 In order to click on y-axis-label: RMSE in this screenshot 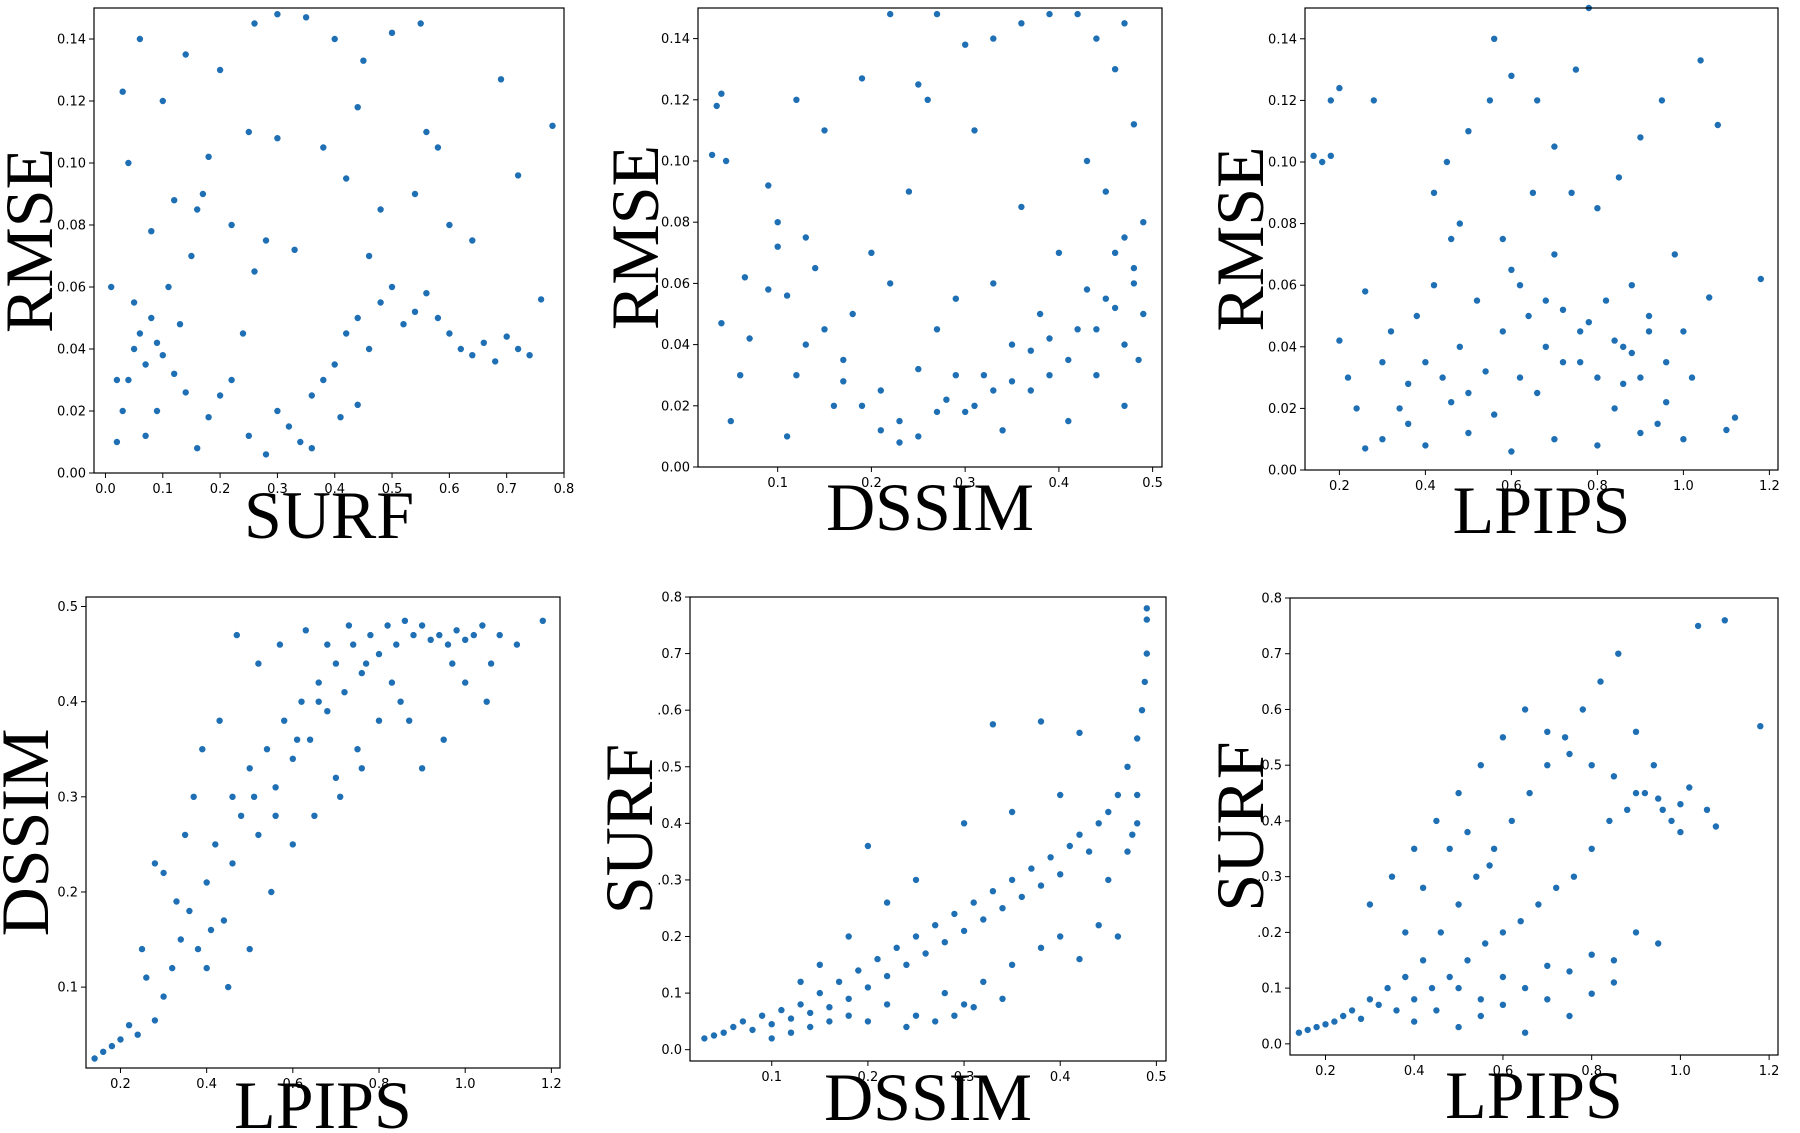, I will do `click(1240, 238)`.